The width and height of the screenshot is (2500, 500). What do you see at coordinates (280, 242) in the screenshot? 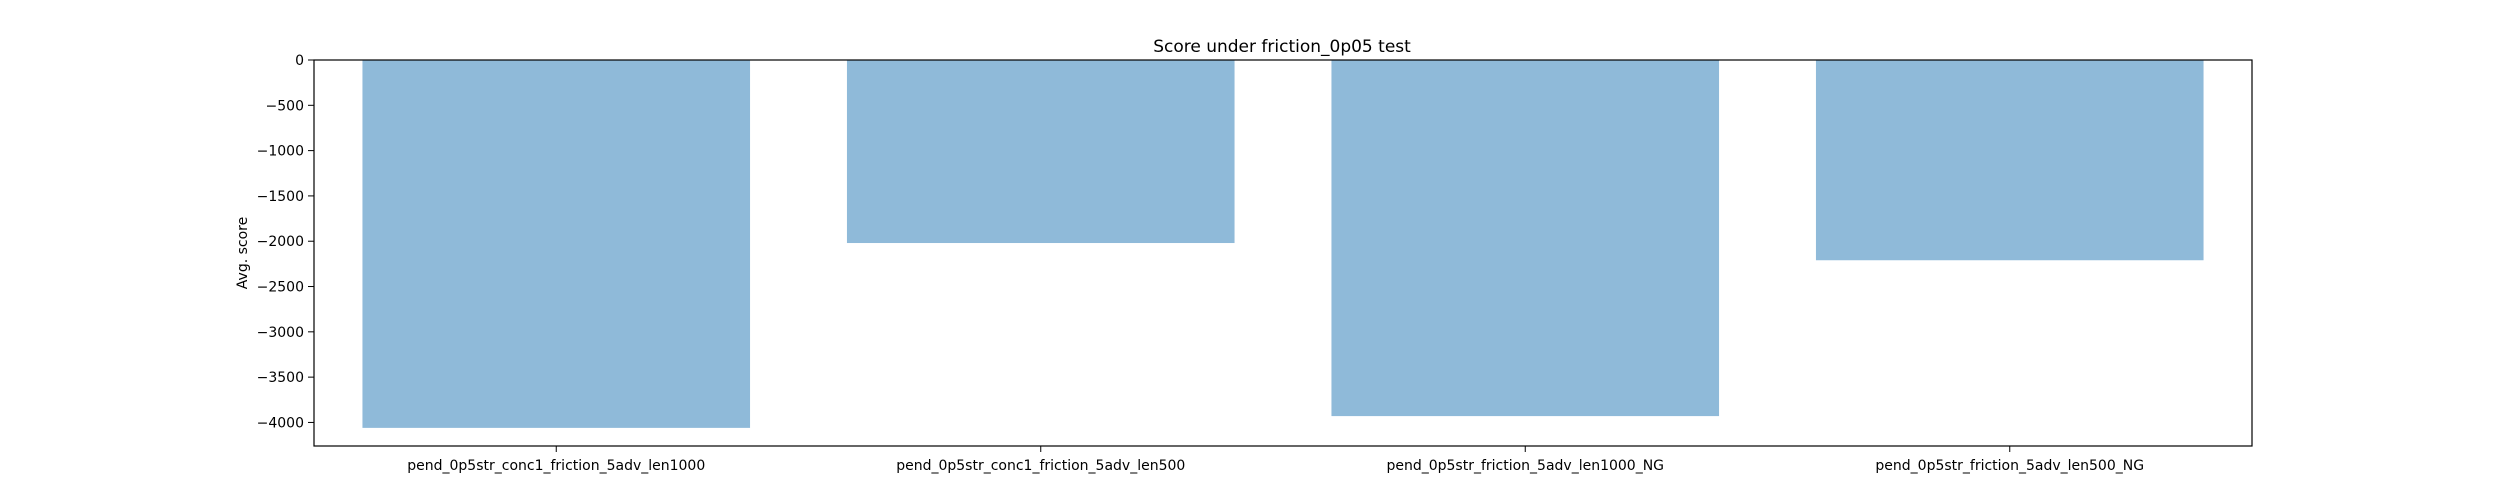
I see `y-tick-label: −2000` at bounding box center [280, 242].